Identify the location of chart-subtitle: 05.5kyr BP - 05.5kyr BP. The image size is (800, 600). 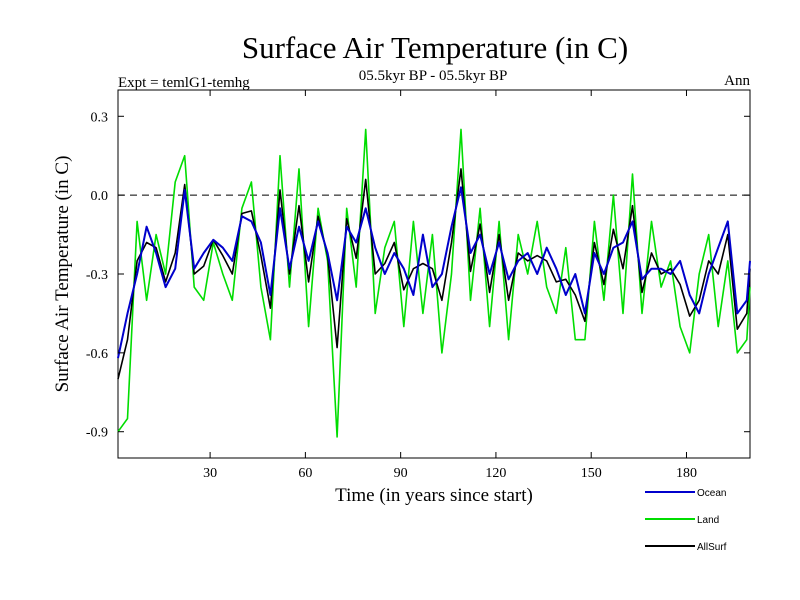
(433, 76).